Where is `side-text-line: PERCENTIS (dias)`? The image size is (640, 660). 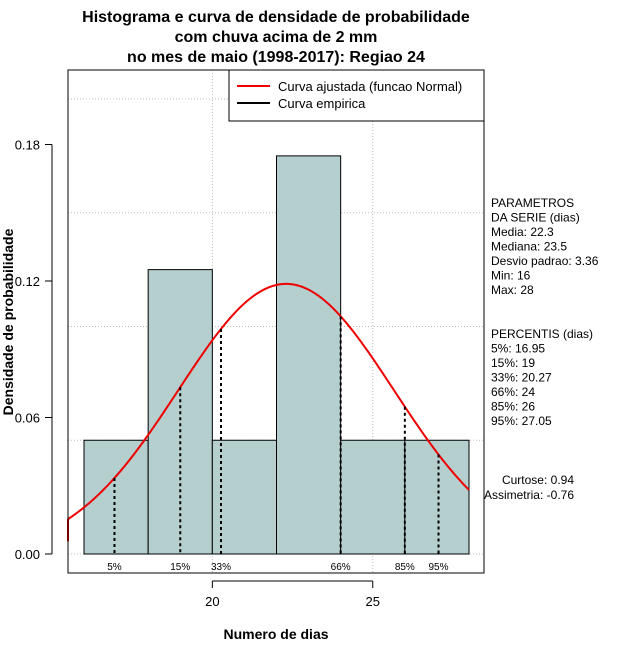 side-text-line: PERCENTIS (dias) is located at coordinates (542, 334).